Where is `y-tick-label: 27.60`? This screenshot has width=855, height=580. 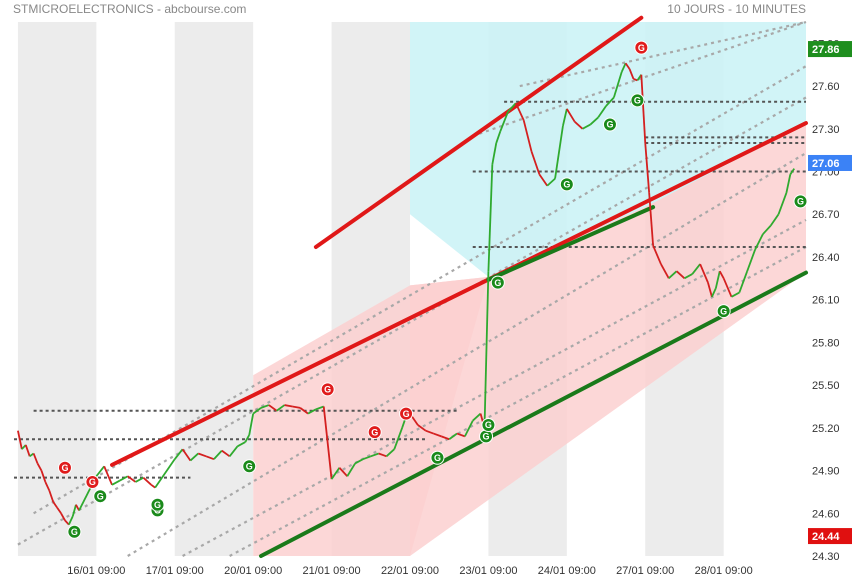
y-tick-label: 27.60 is located at coordinates (826, 87).